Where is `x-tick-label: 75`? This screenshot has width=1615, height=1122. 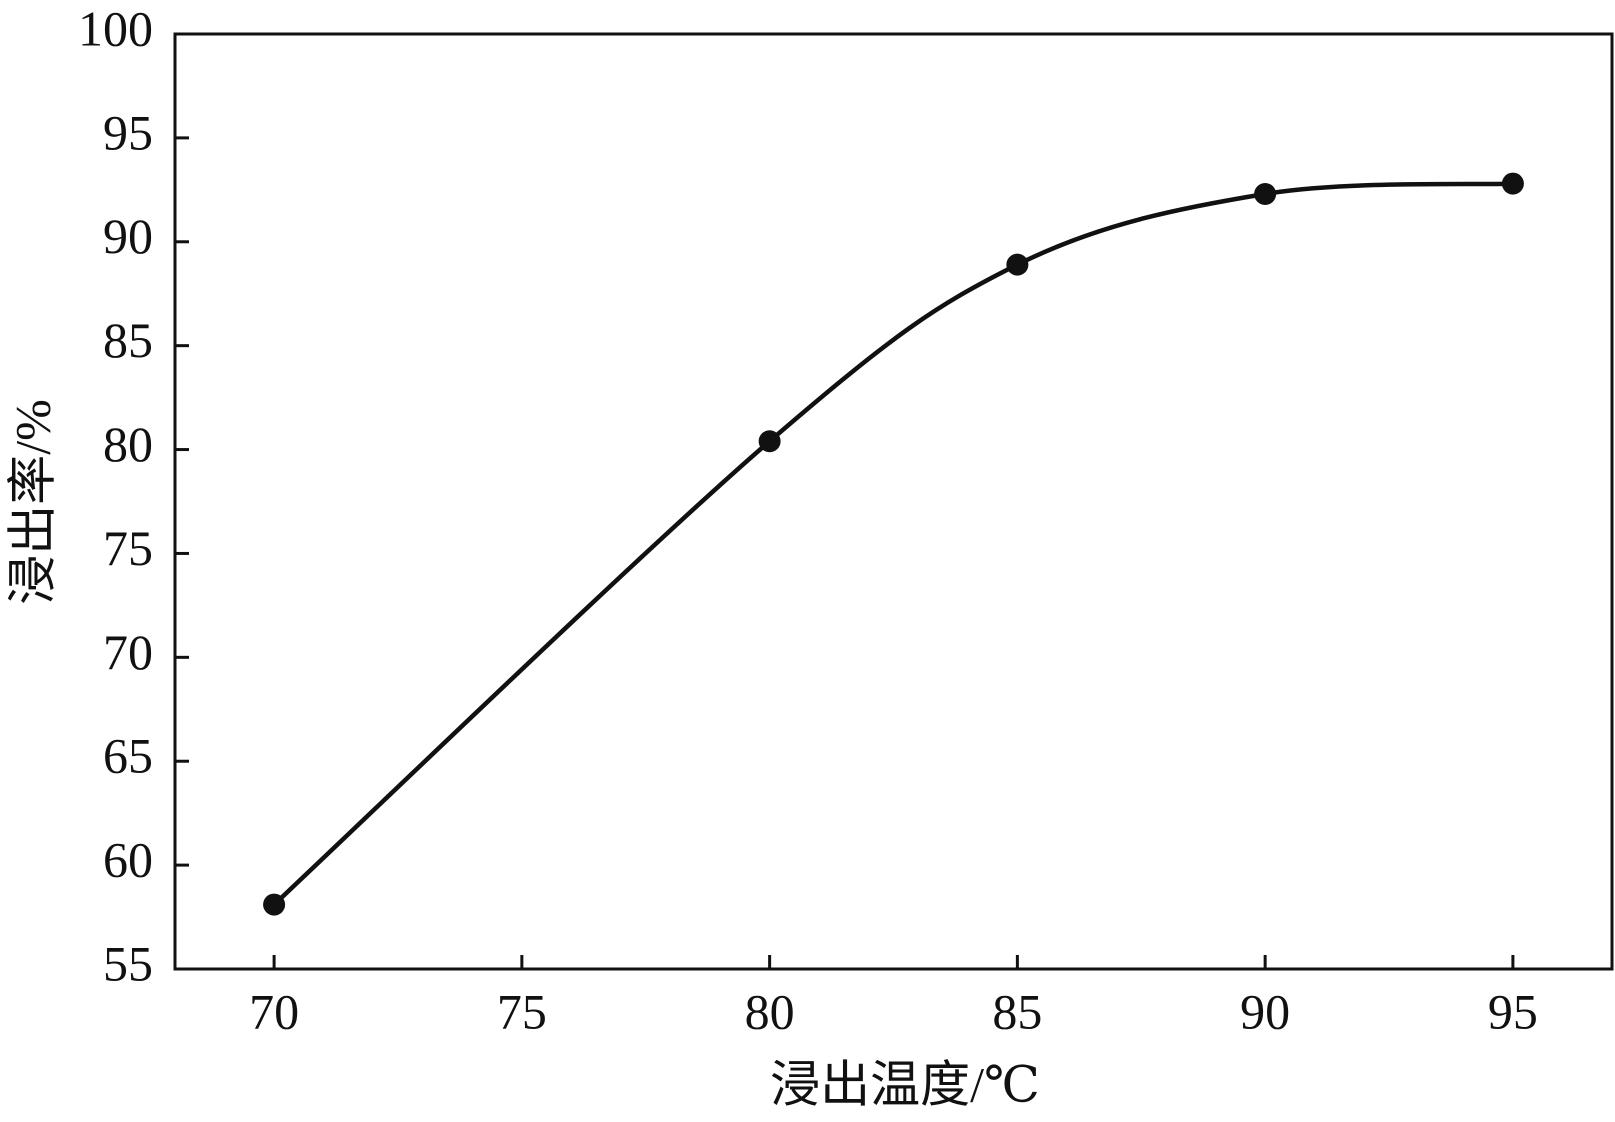
x-tick-label: 75 is located at coordinates (522, 1011).